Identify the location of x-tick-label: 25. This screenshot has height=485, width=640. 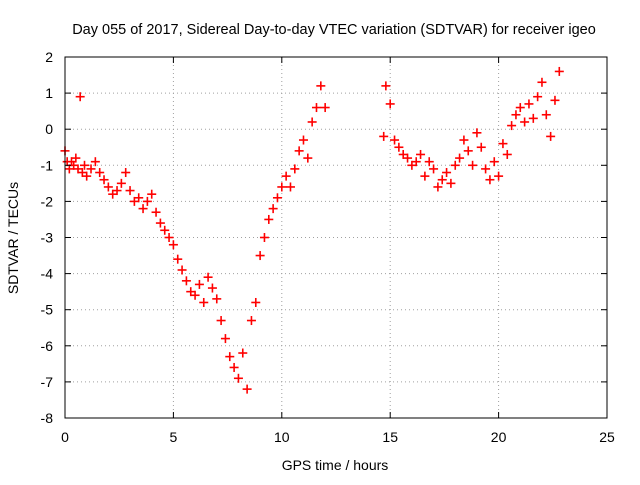
(607, 437).